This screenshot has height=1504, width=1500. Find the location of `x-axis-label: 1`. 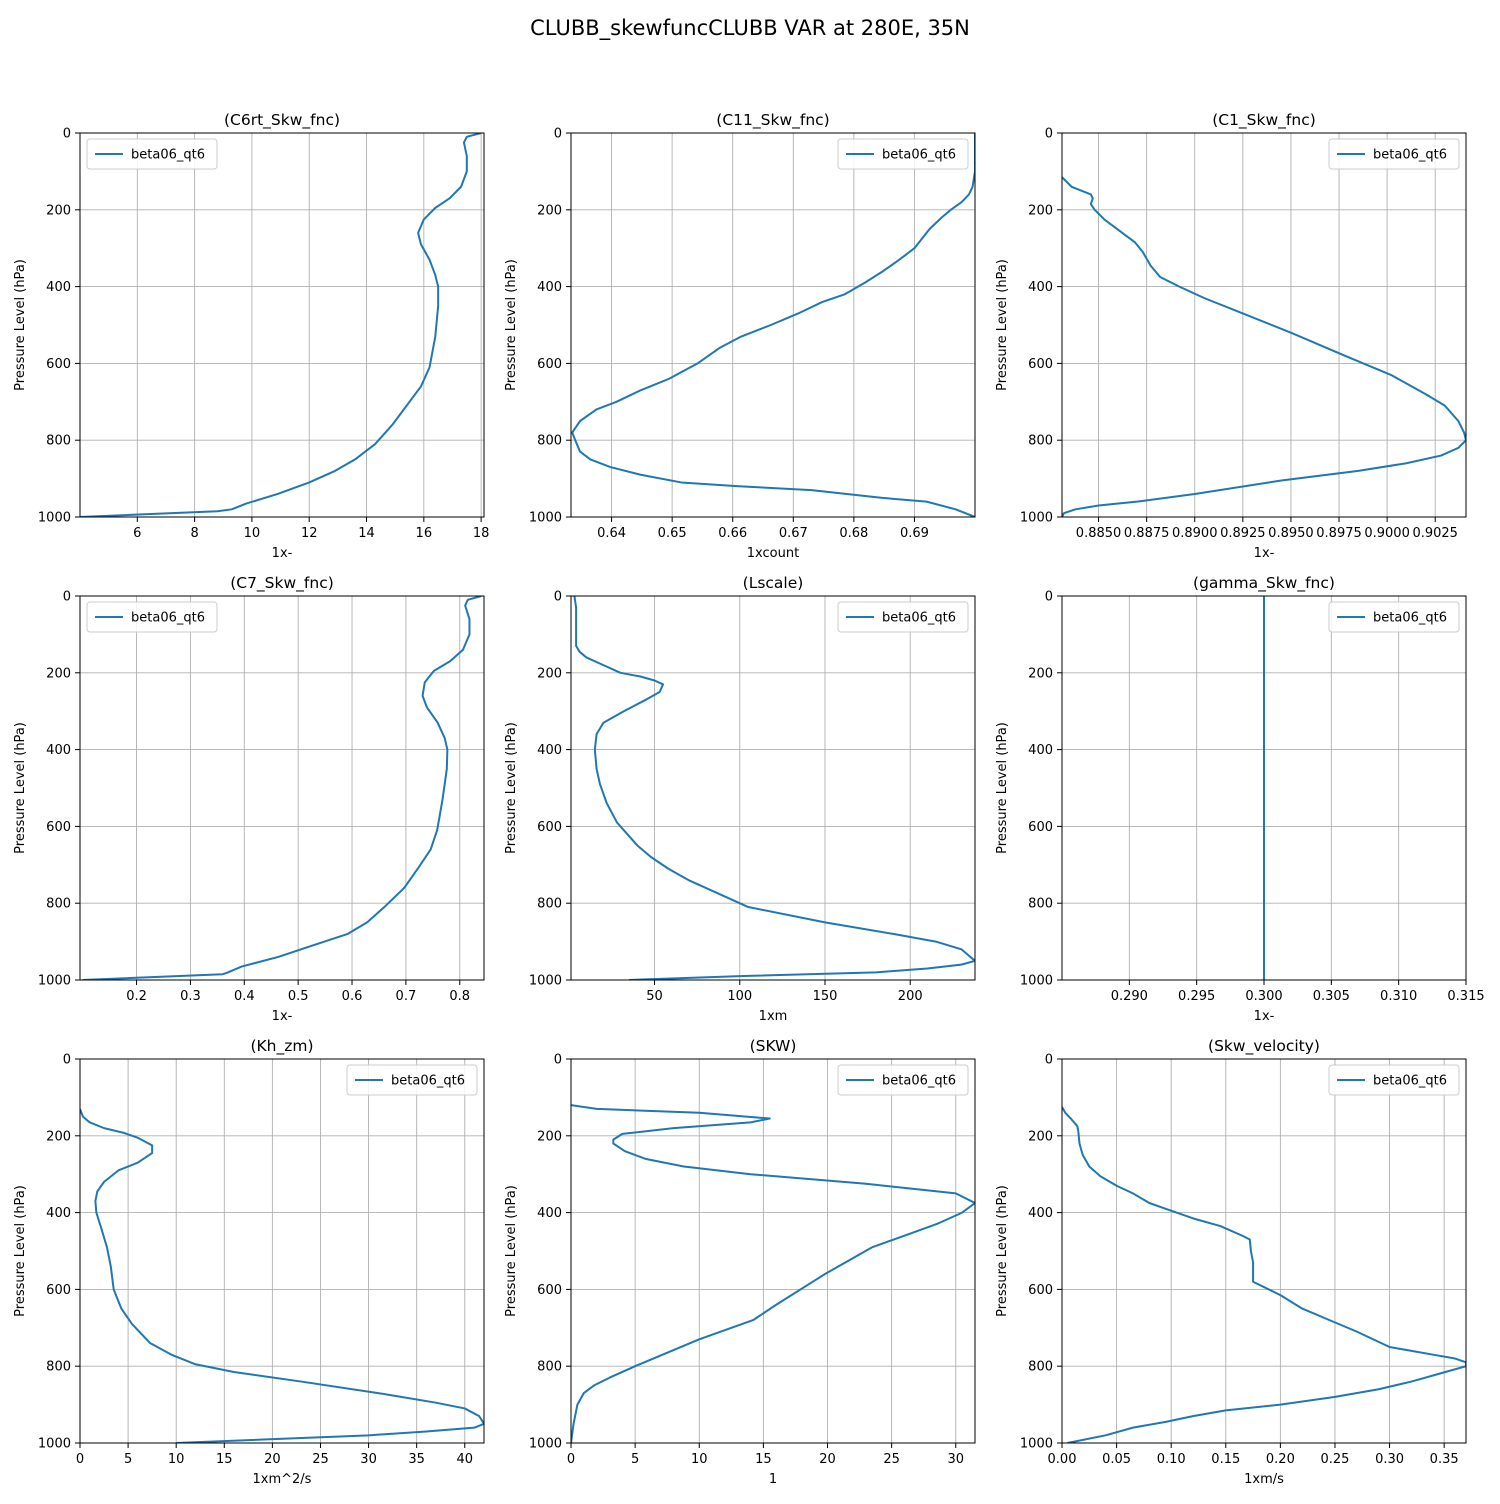

x-axis-label: 1 is located at coordinates (773, 1479).